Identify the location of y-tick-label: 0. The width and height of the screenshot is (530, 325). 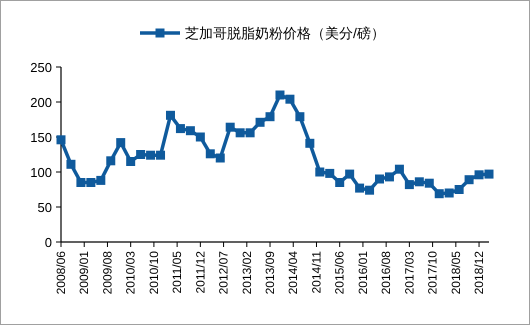
(48, 242).